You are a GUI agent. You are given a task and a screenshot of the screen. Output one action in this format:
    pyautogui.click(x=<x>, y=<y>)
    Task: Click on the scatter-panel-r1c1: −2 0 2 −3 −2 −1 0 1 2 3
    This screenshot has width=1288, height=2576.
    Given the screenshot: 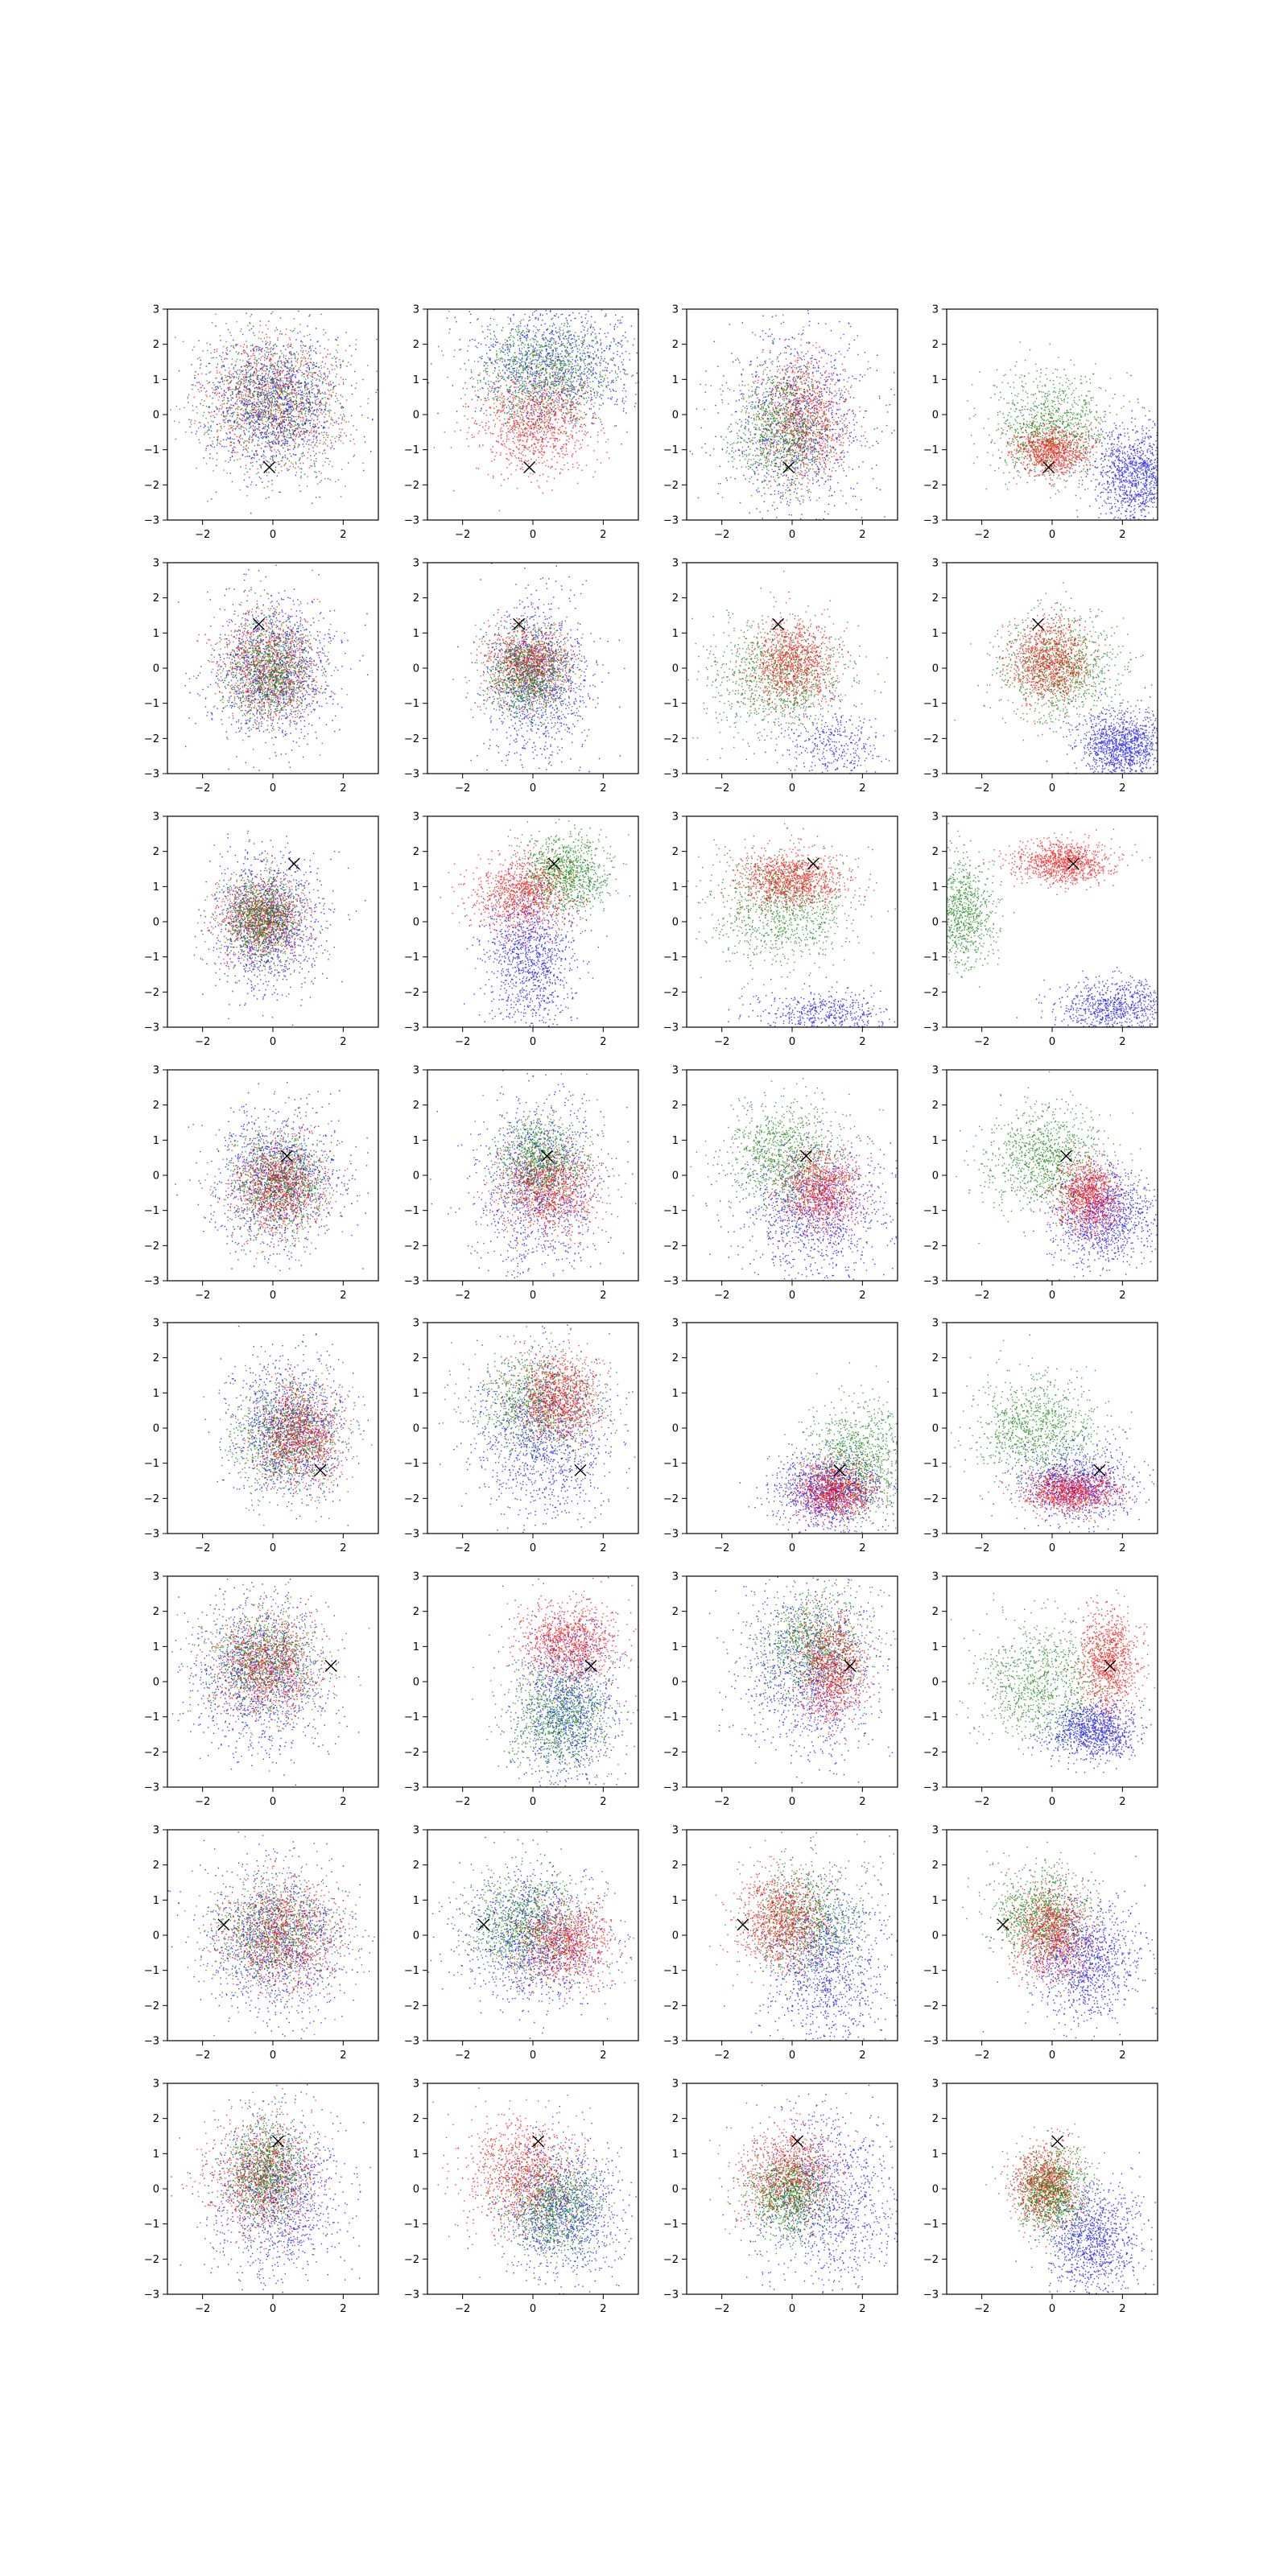 What is the action you would take?
    pyautogui.click(x=261, y=422)
    